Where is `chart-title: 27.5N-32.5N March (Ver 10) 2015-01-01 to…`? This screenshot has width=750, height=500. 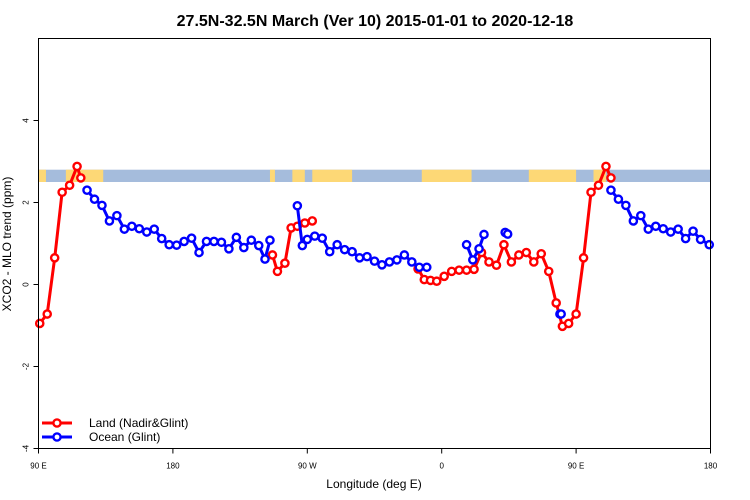 chart-title: 27.5N-32.5N March (Ver 10) 2015-01-01 to… is located at coordinates (375, 21).